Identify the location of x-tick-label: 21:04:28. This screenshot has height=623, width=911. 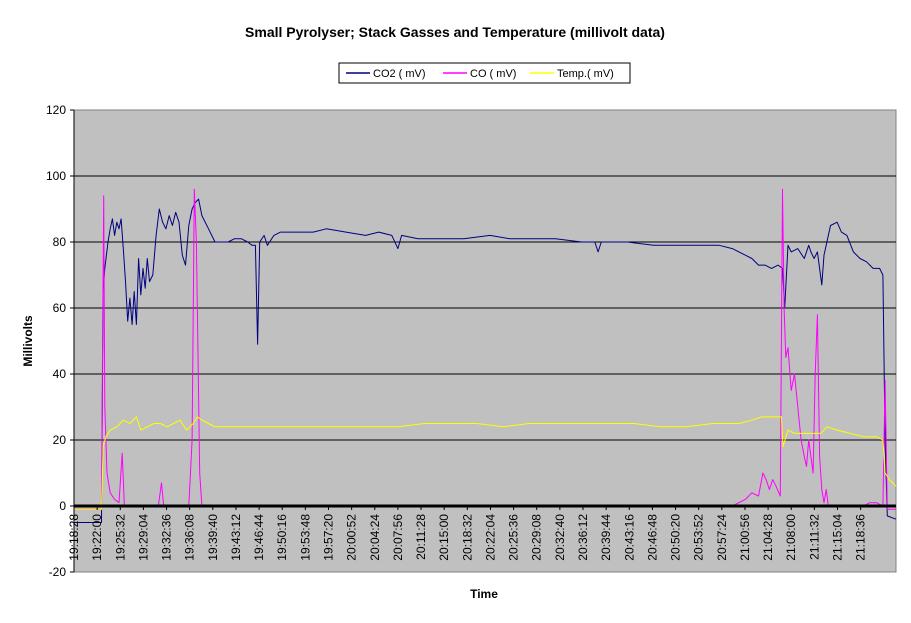
(768, 537).